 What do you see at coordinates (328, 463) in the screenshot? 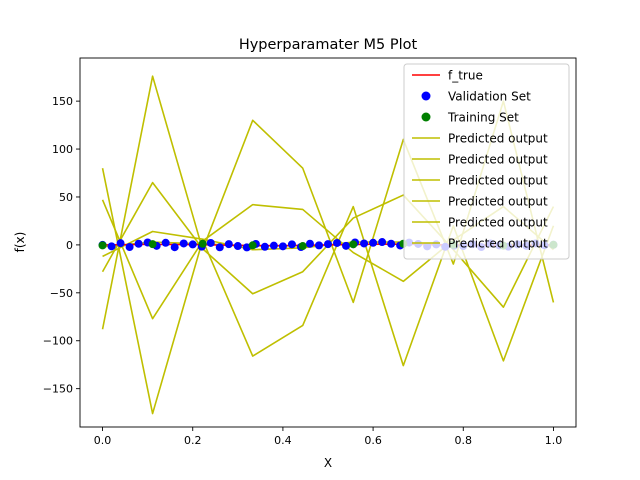
I see `x-axis-label: X` at bounding box center [328, 463].